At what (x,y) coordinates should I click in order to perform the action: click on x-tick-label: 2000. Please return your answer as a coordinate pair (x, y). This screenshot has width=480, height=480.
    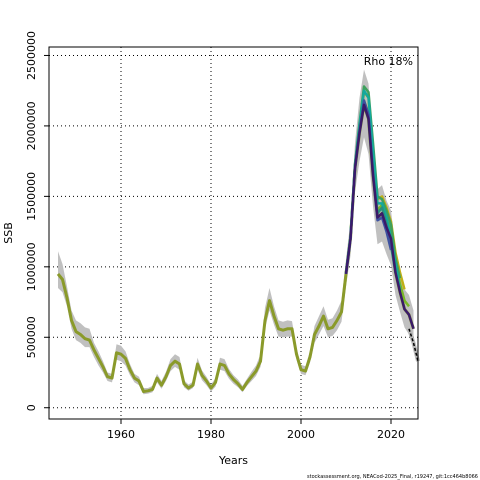
    Looking at the image, I should click on (301, 434).